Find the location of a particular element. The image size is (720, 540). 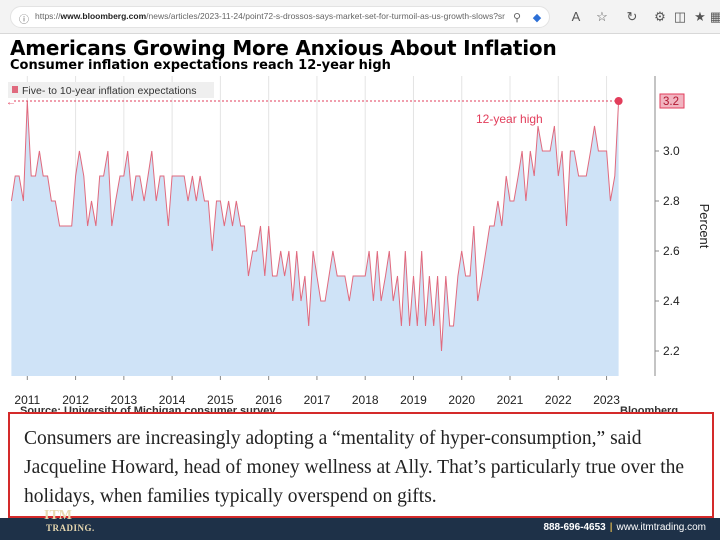

x-tick-label: 2018 is located at coordinates (365, 400).